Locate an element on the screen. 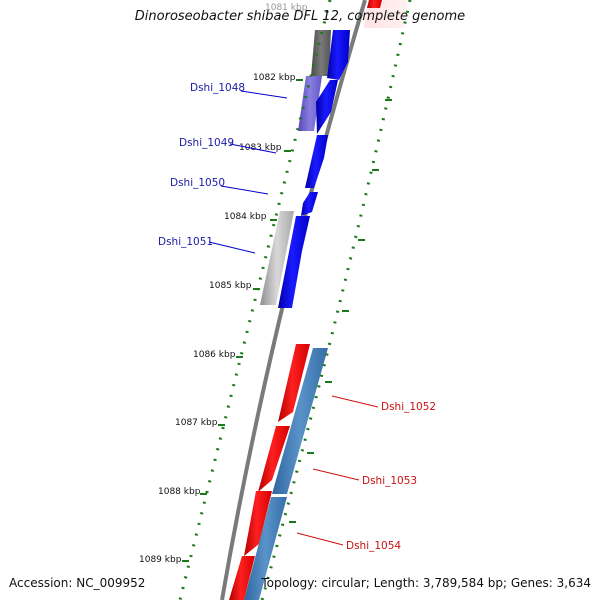 This screenshot has height=600, width=600. top-red-feature is located at coordinates (374, 4).